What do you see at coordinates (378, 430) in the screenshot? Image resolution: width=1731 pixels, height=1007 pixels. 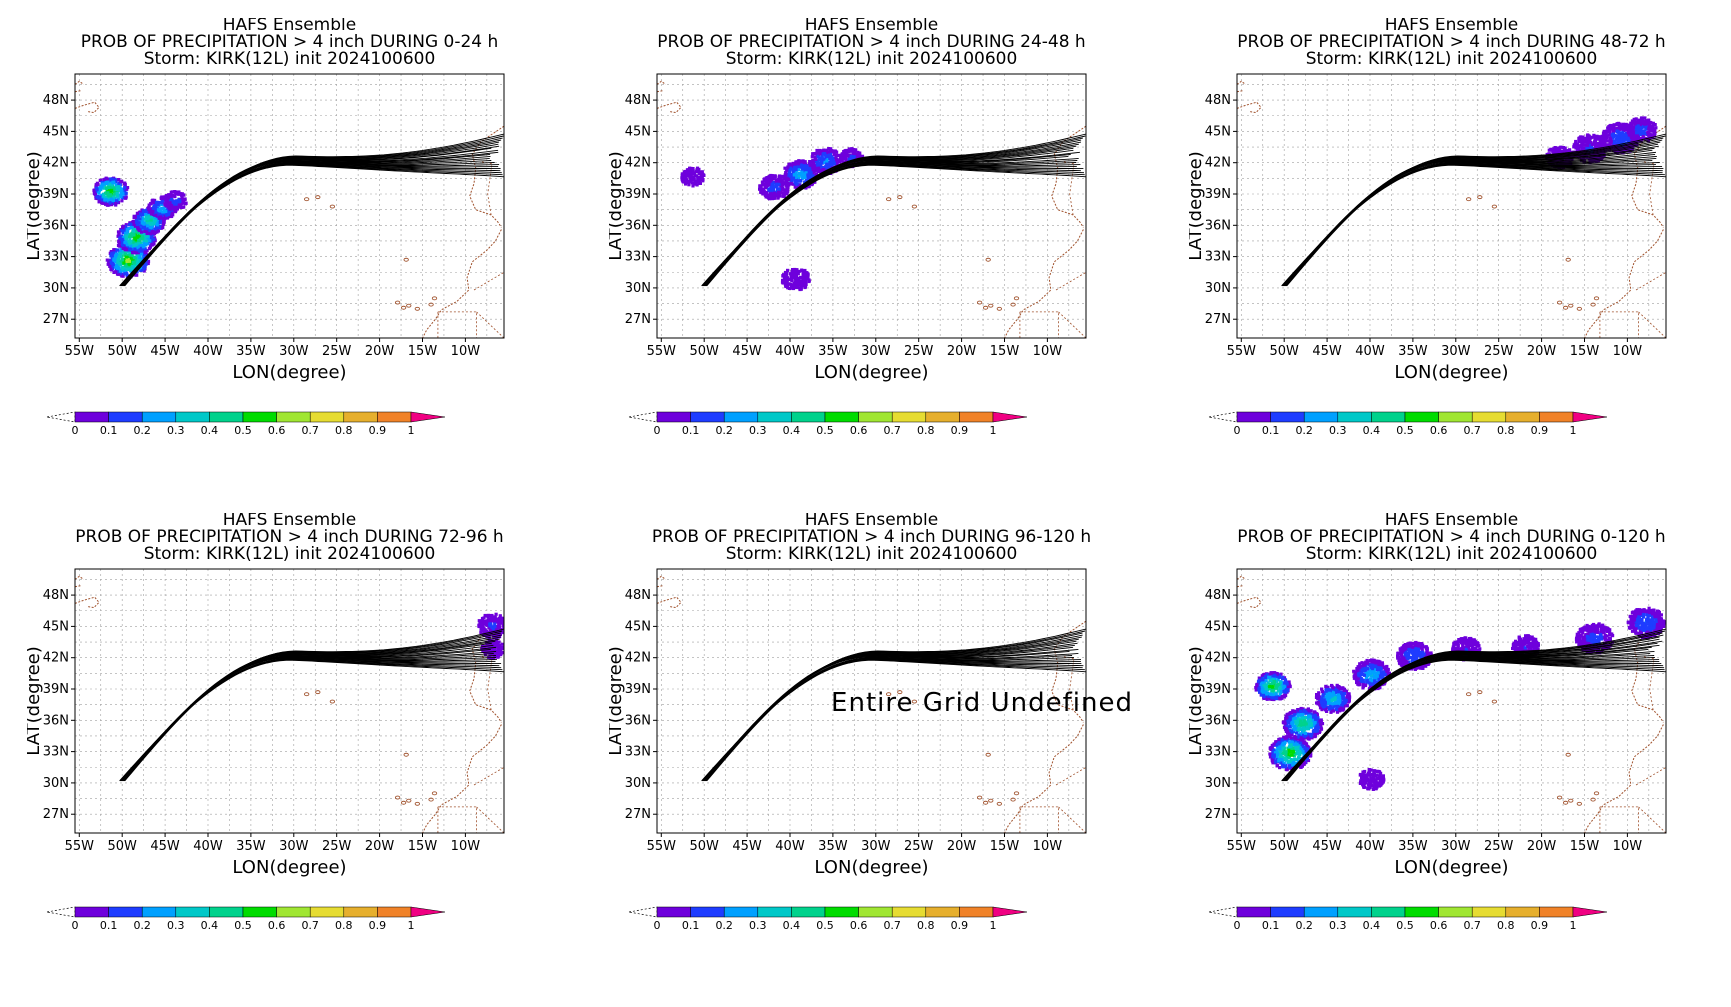 I see `colorbar-tick-label: 0.9` at bounding box center [378, 430].